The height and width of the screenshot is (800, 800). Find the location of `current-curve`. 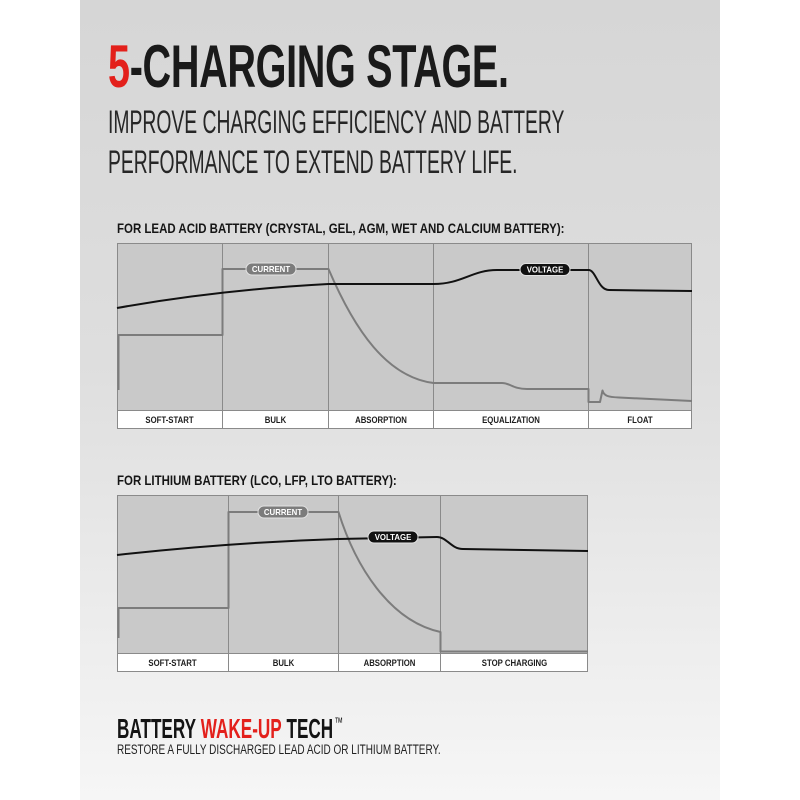

current-curve is located at coordinates (405, 335).